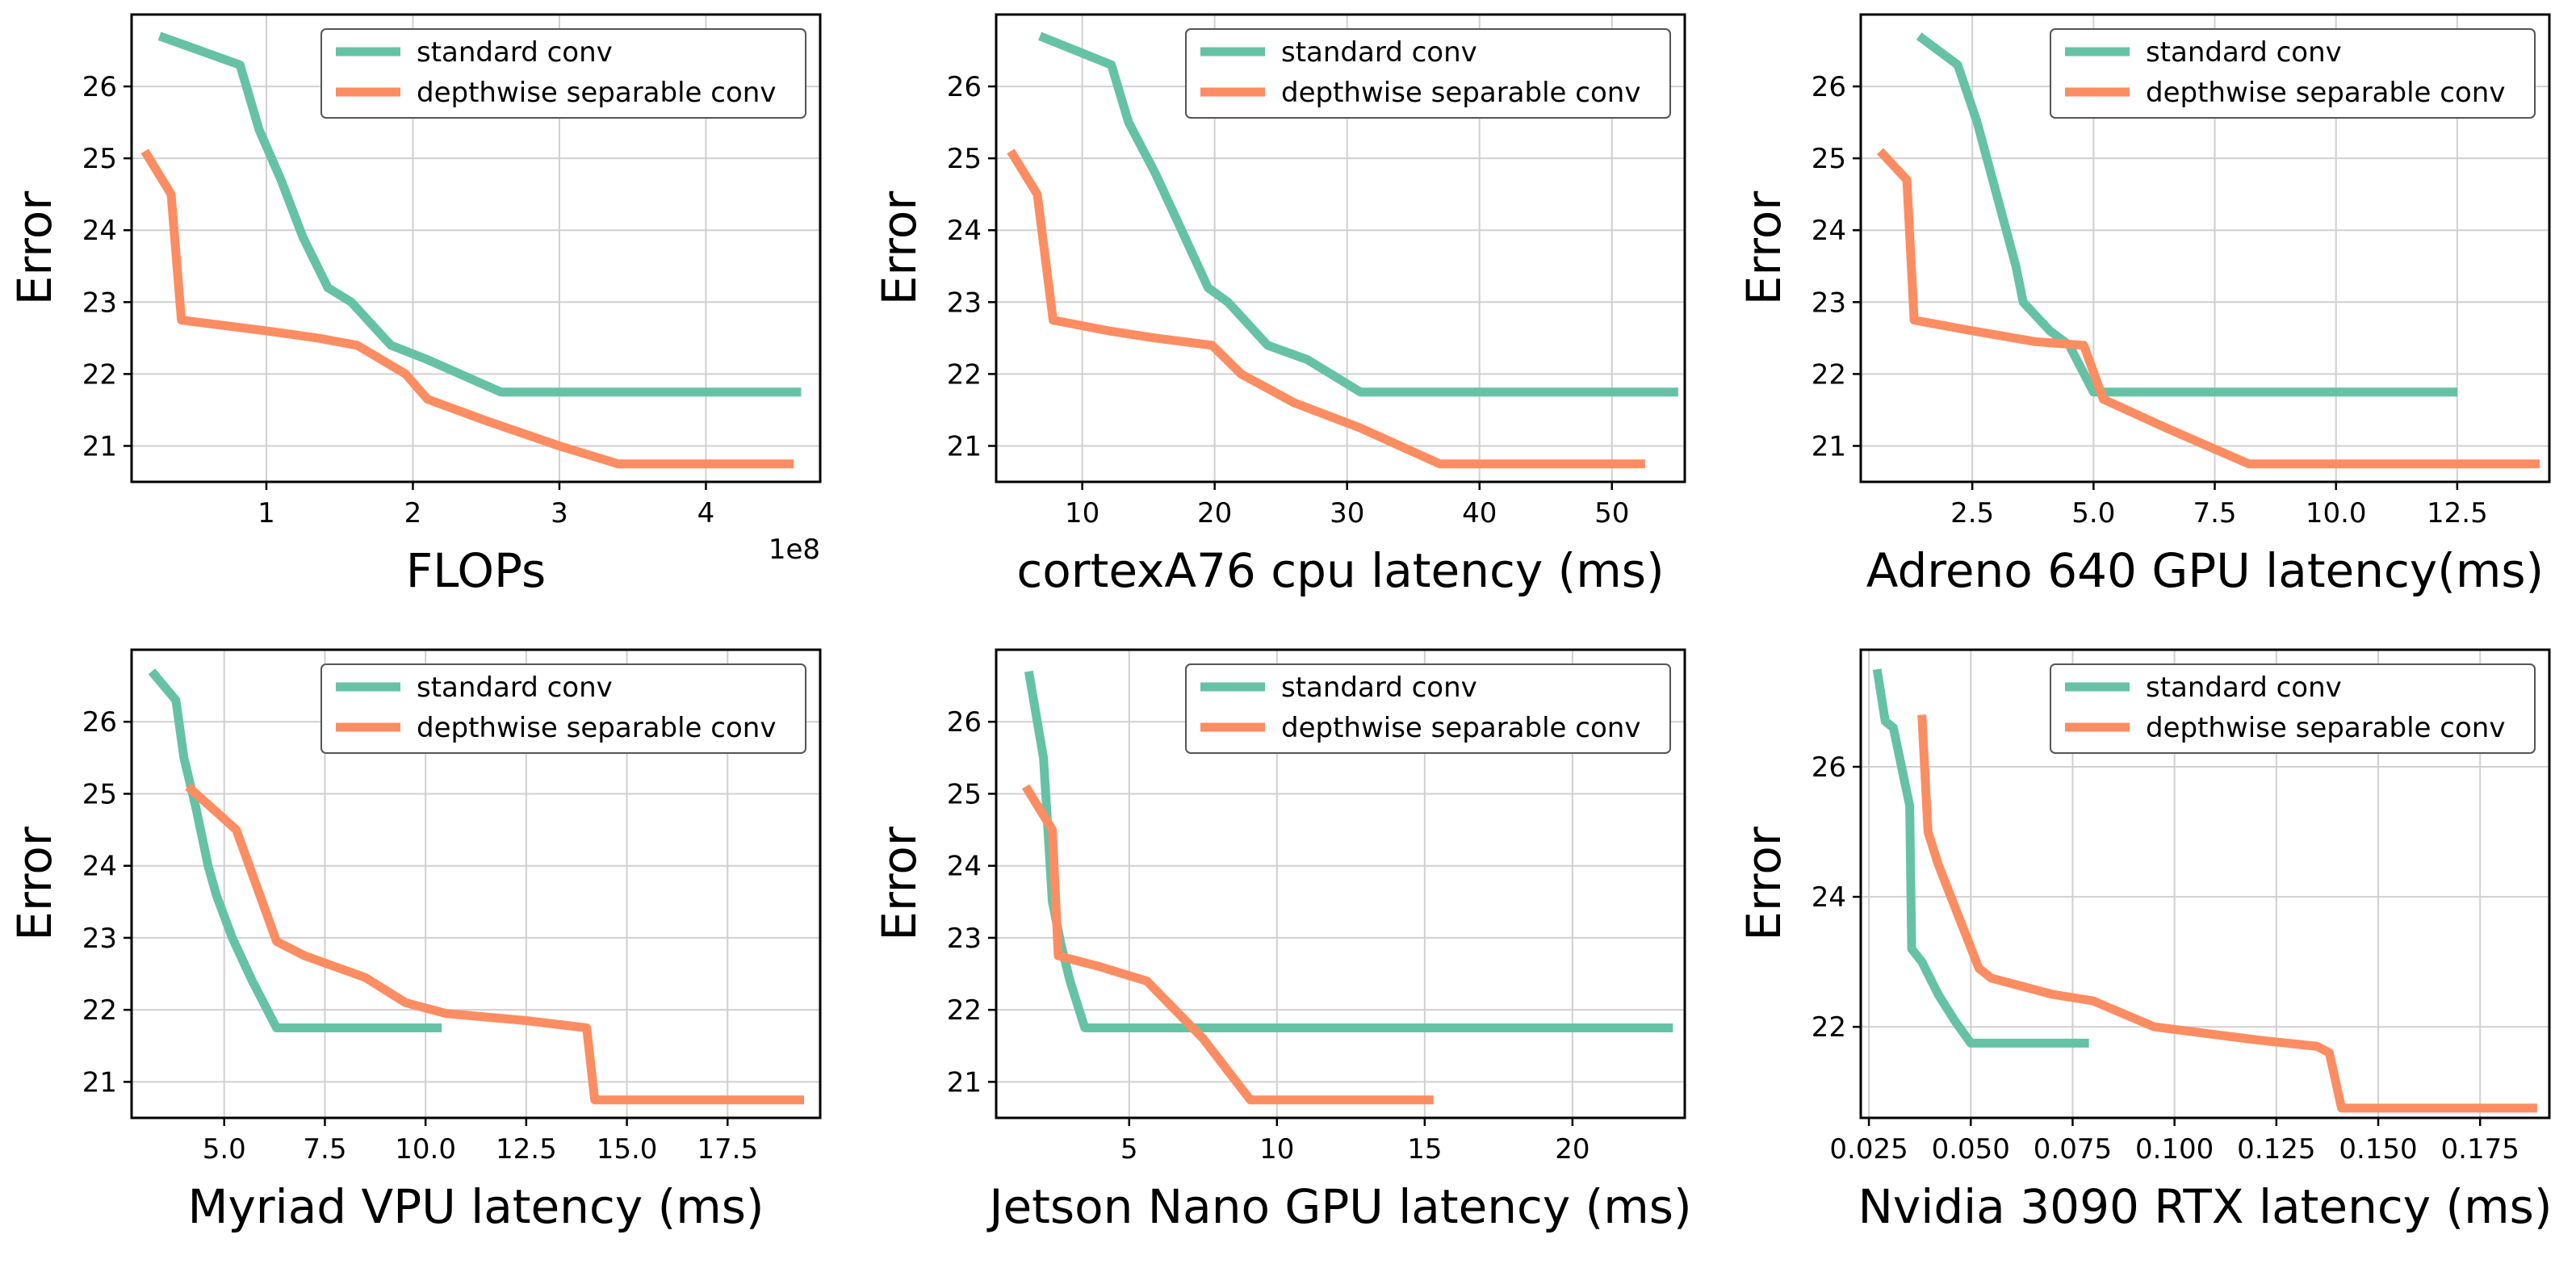  What do you see at coordinates (2378, 1149) in the screenshot?
I see `x-tick-label: 0.150` at bounding box center [2378, 1149].